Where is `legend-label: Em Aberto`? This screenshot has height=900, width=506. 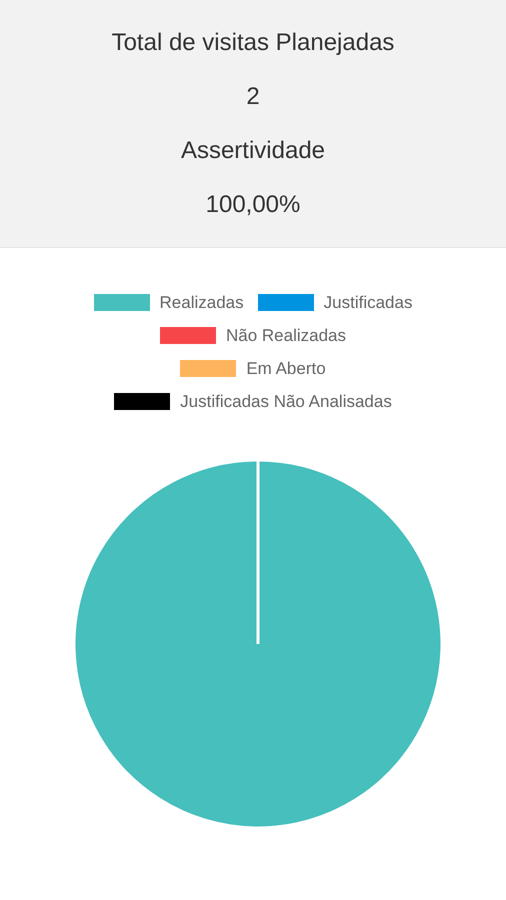 legend-label: Em Aberto is located at coordinates (286, 368).